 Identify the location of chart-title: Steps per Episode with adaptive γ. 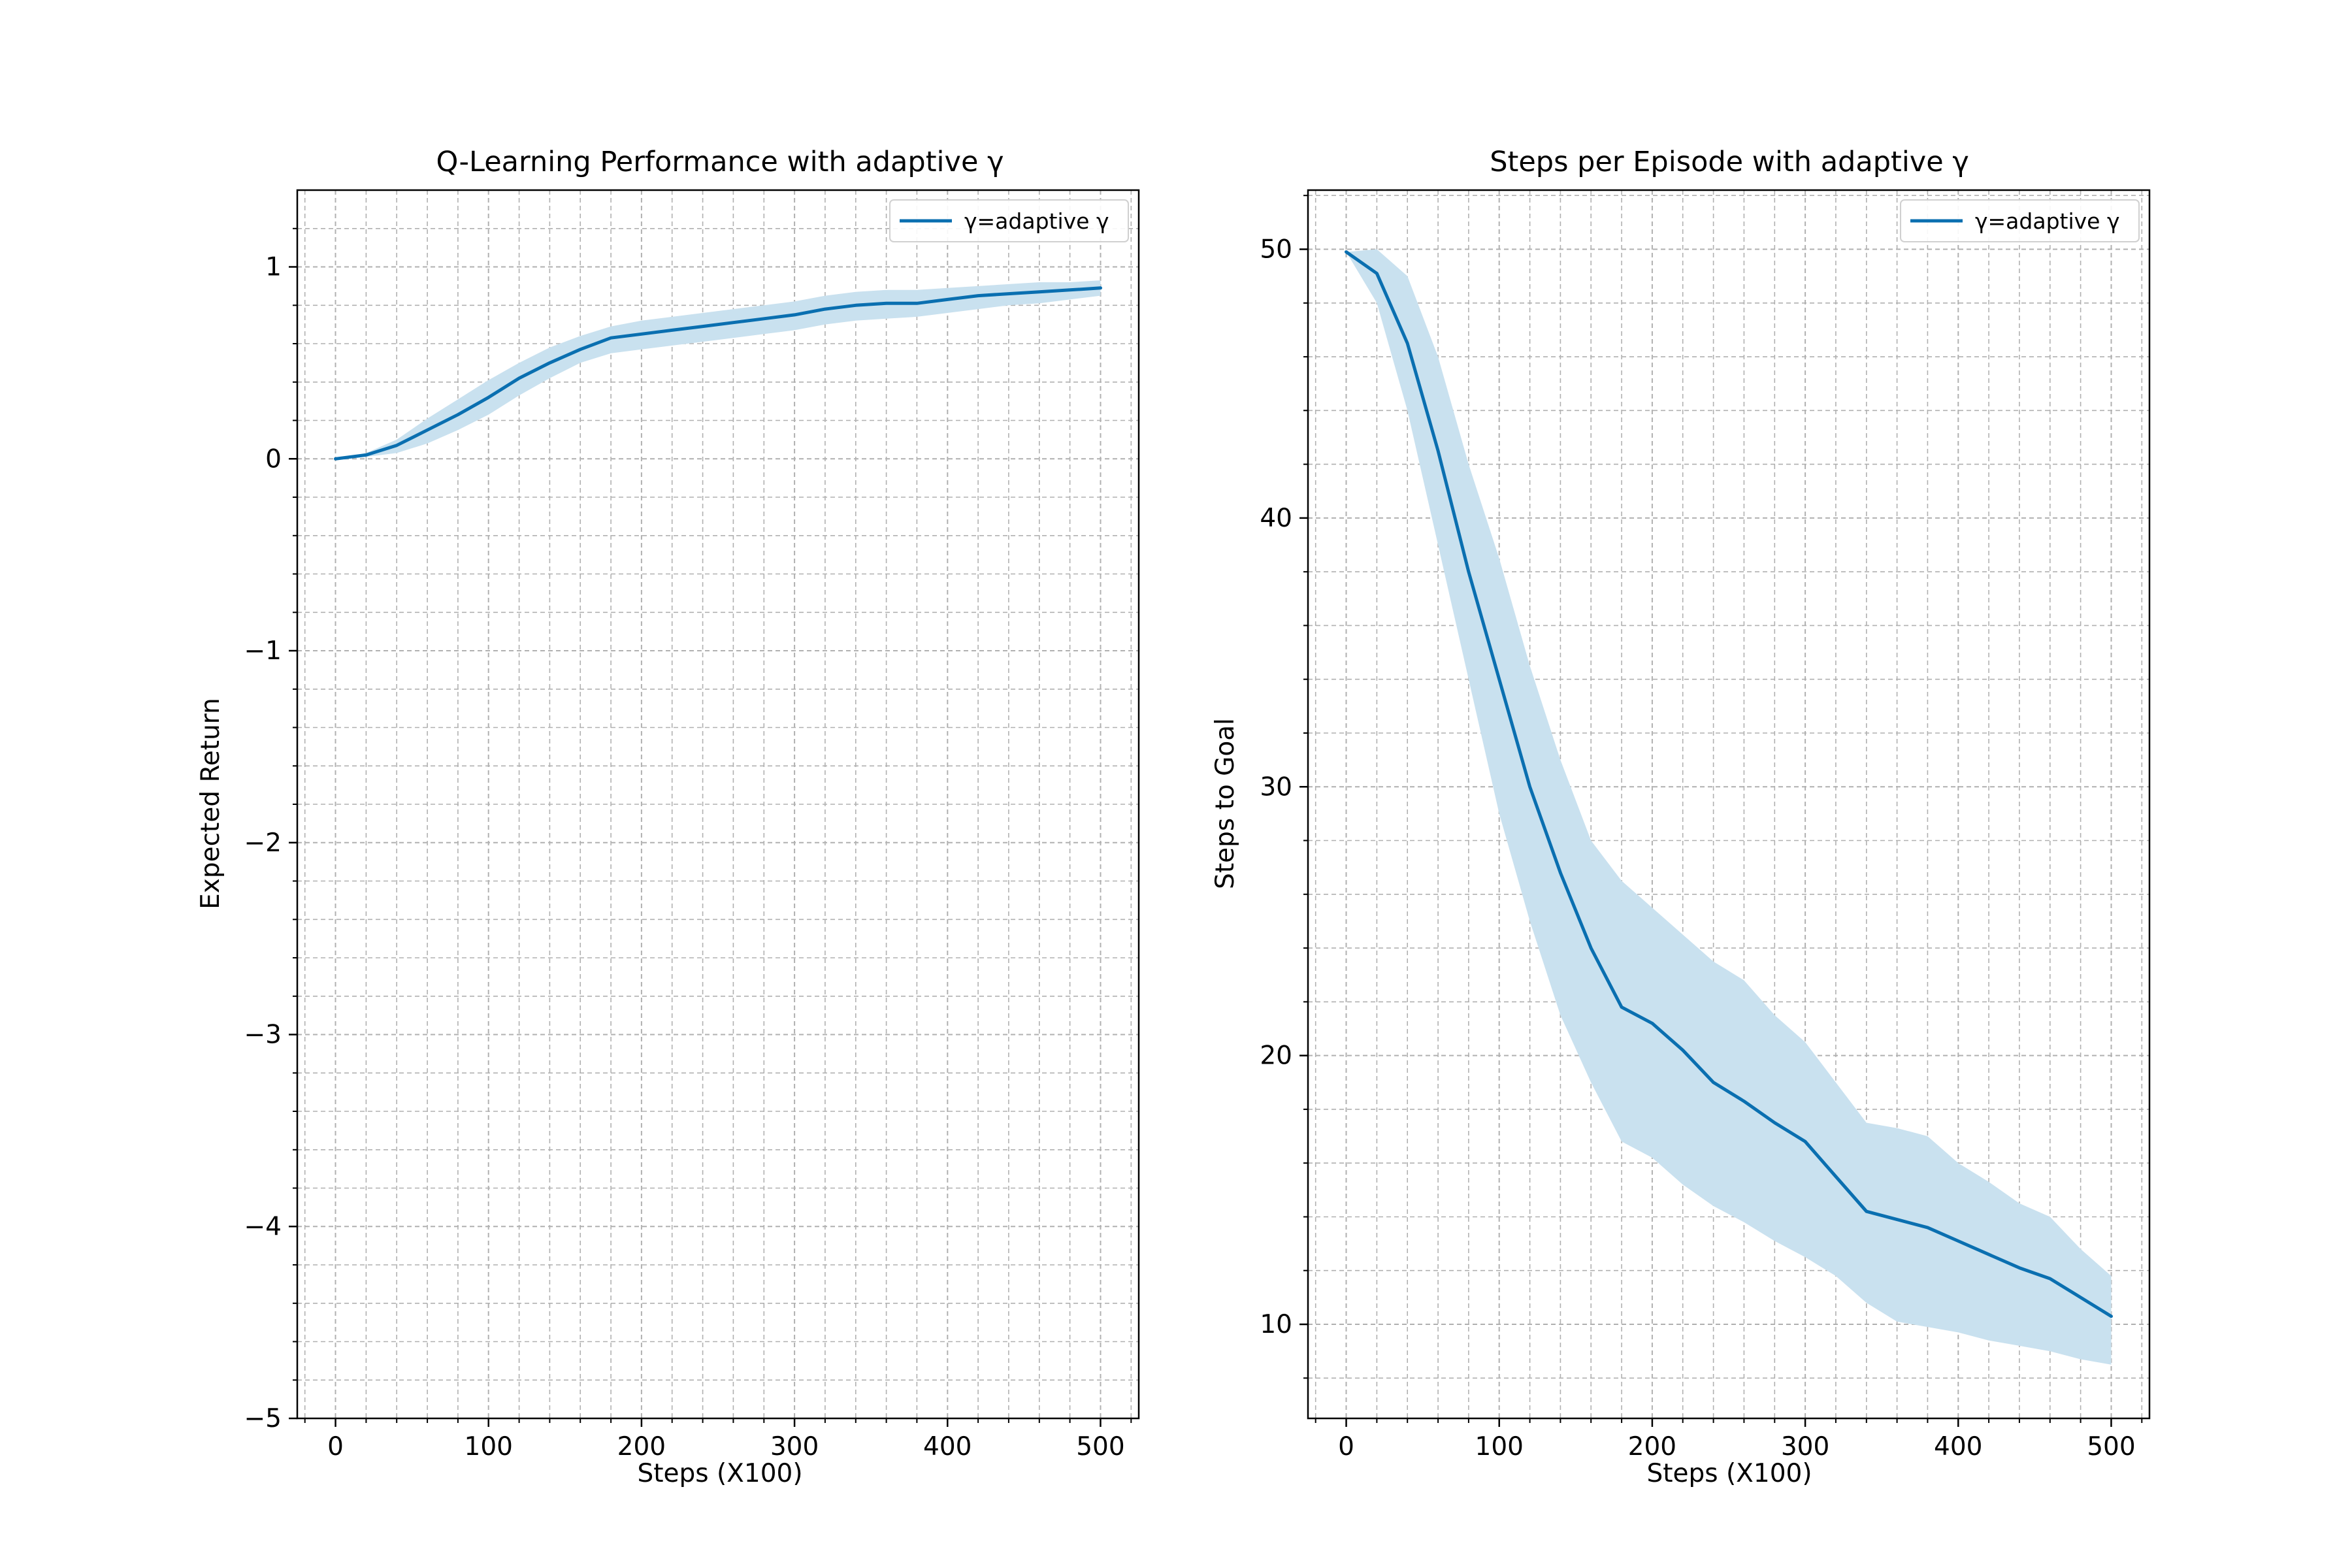
(1729, 162).